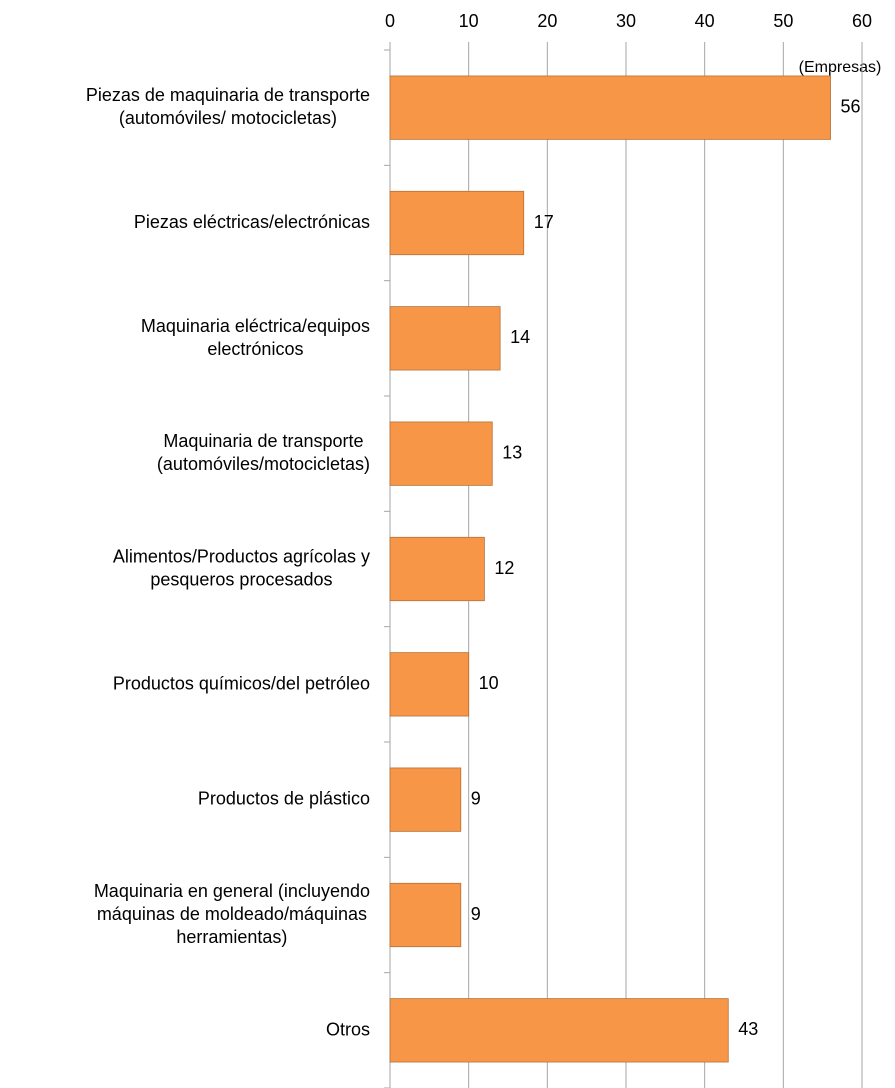  What do you see at coordinates (748, 1029) in the screenshot?
I see `value-label: 43` at bounding box center [748, 1029].